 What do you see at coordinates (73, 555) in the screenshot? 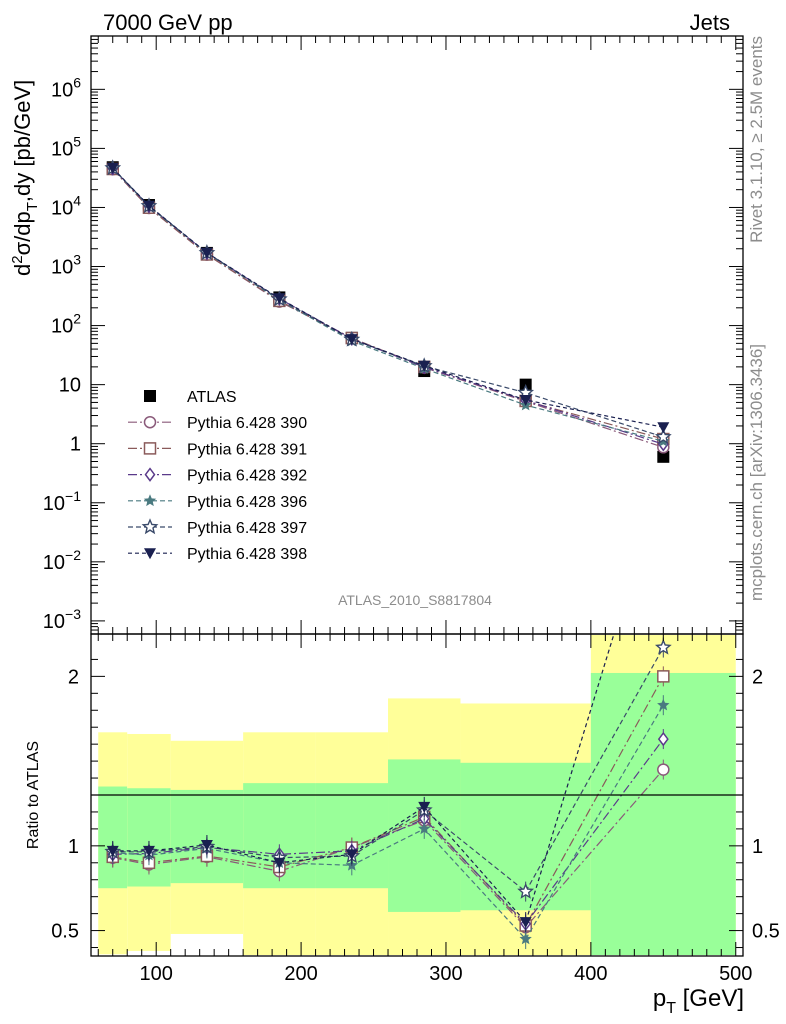
I see `y-tick-exponent: −2` at bounding box center [73, 555].